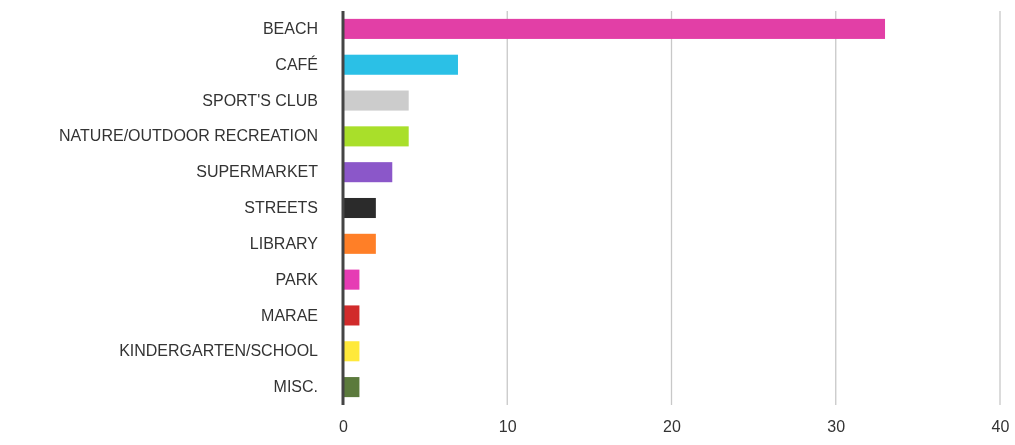 The width and height of the screenshot is (1015, 445). What do you see at coordinates (219, 351) in the screenshot?
I see `y-tick-label: KINDERGARTEN/SCHOOL` at bounding box center [219, 351].